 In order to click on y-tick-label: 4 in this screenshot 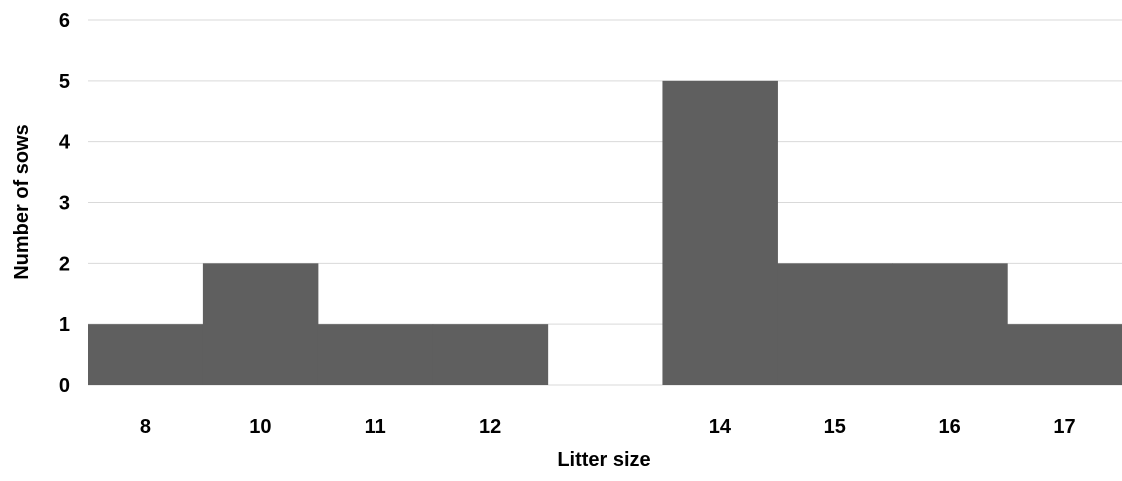, I will do `click(65, 143)`.